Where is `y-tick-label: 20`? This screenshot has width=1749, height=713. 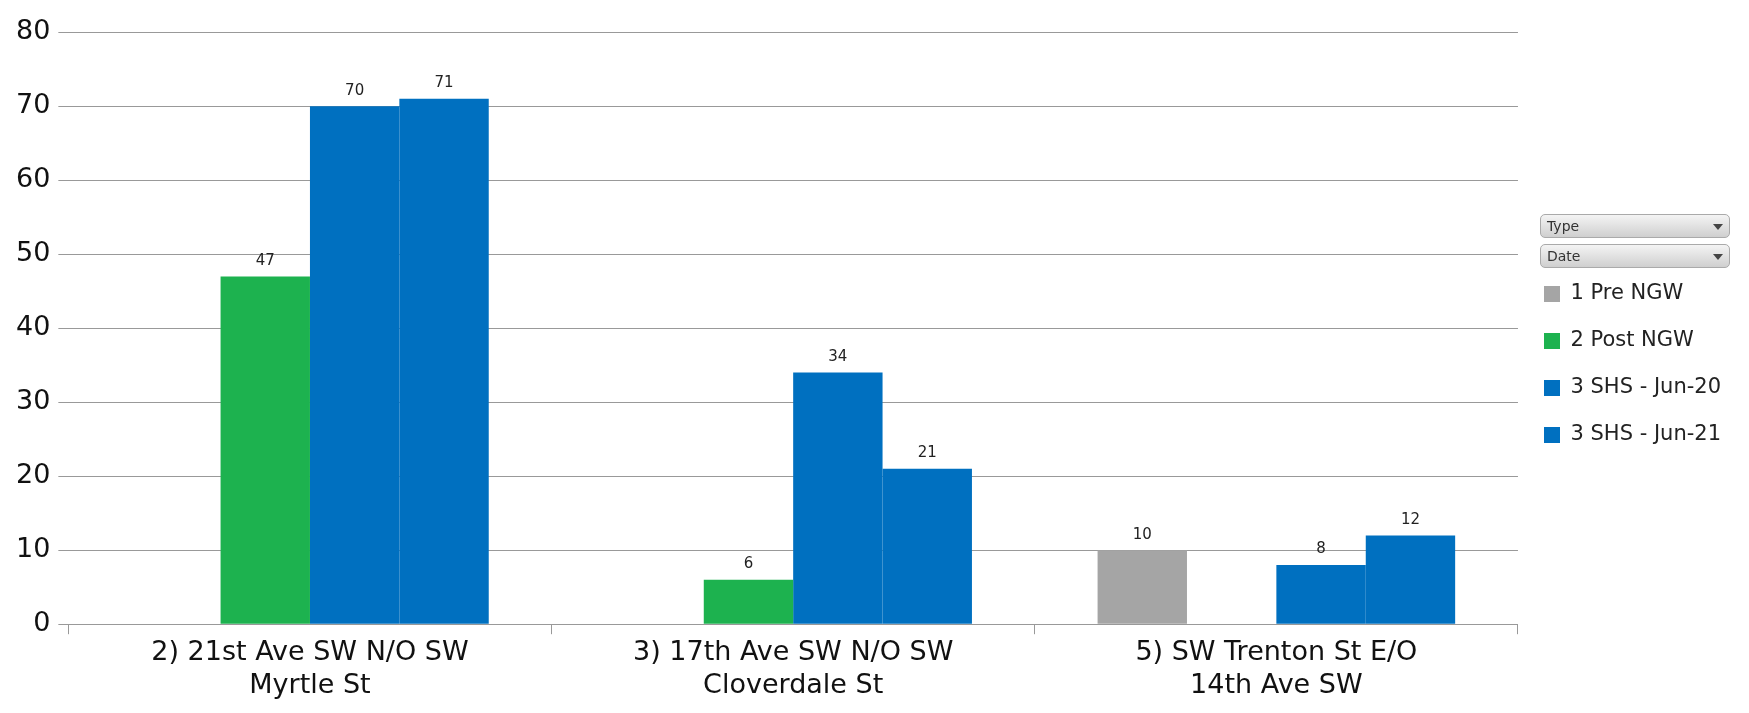 y-tick-label: 20 is located at coordinates (33, 474).